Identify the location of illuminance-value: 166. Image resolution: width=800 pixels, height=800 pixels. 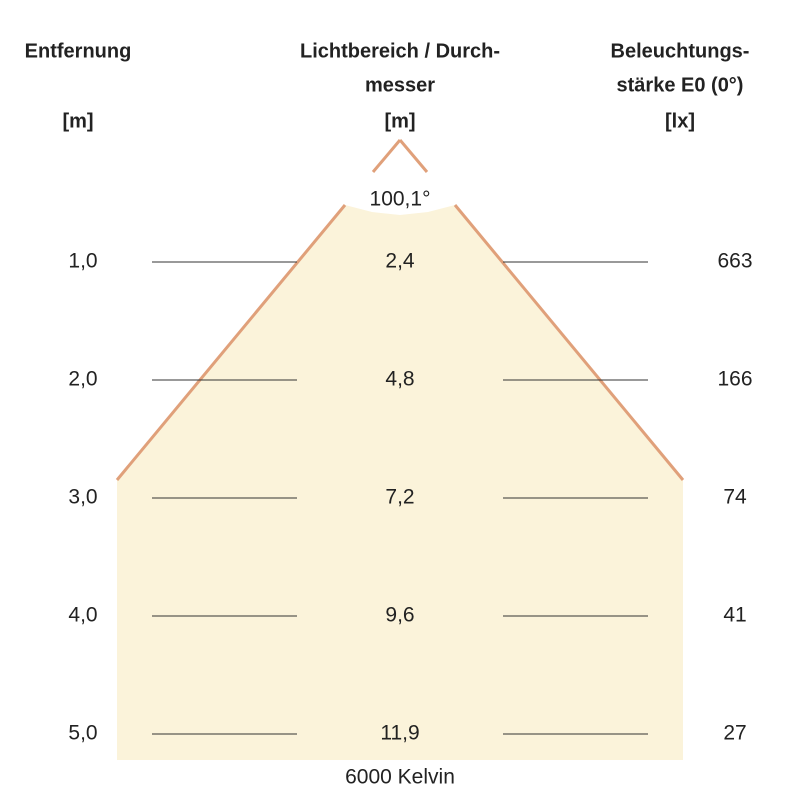
(734, 379).